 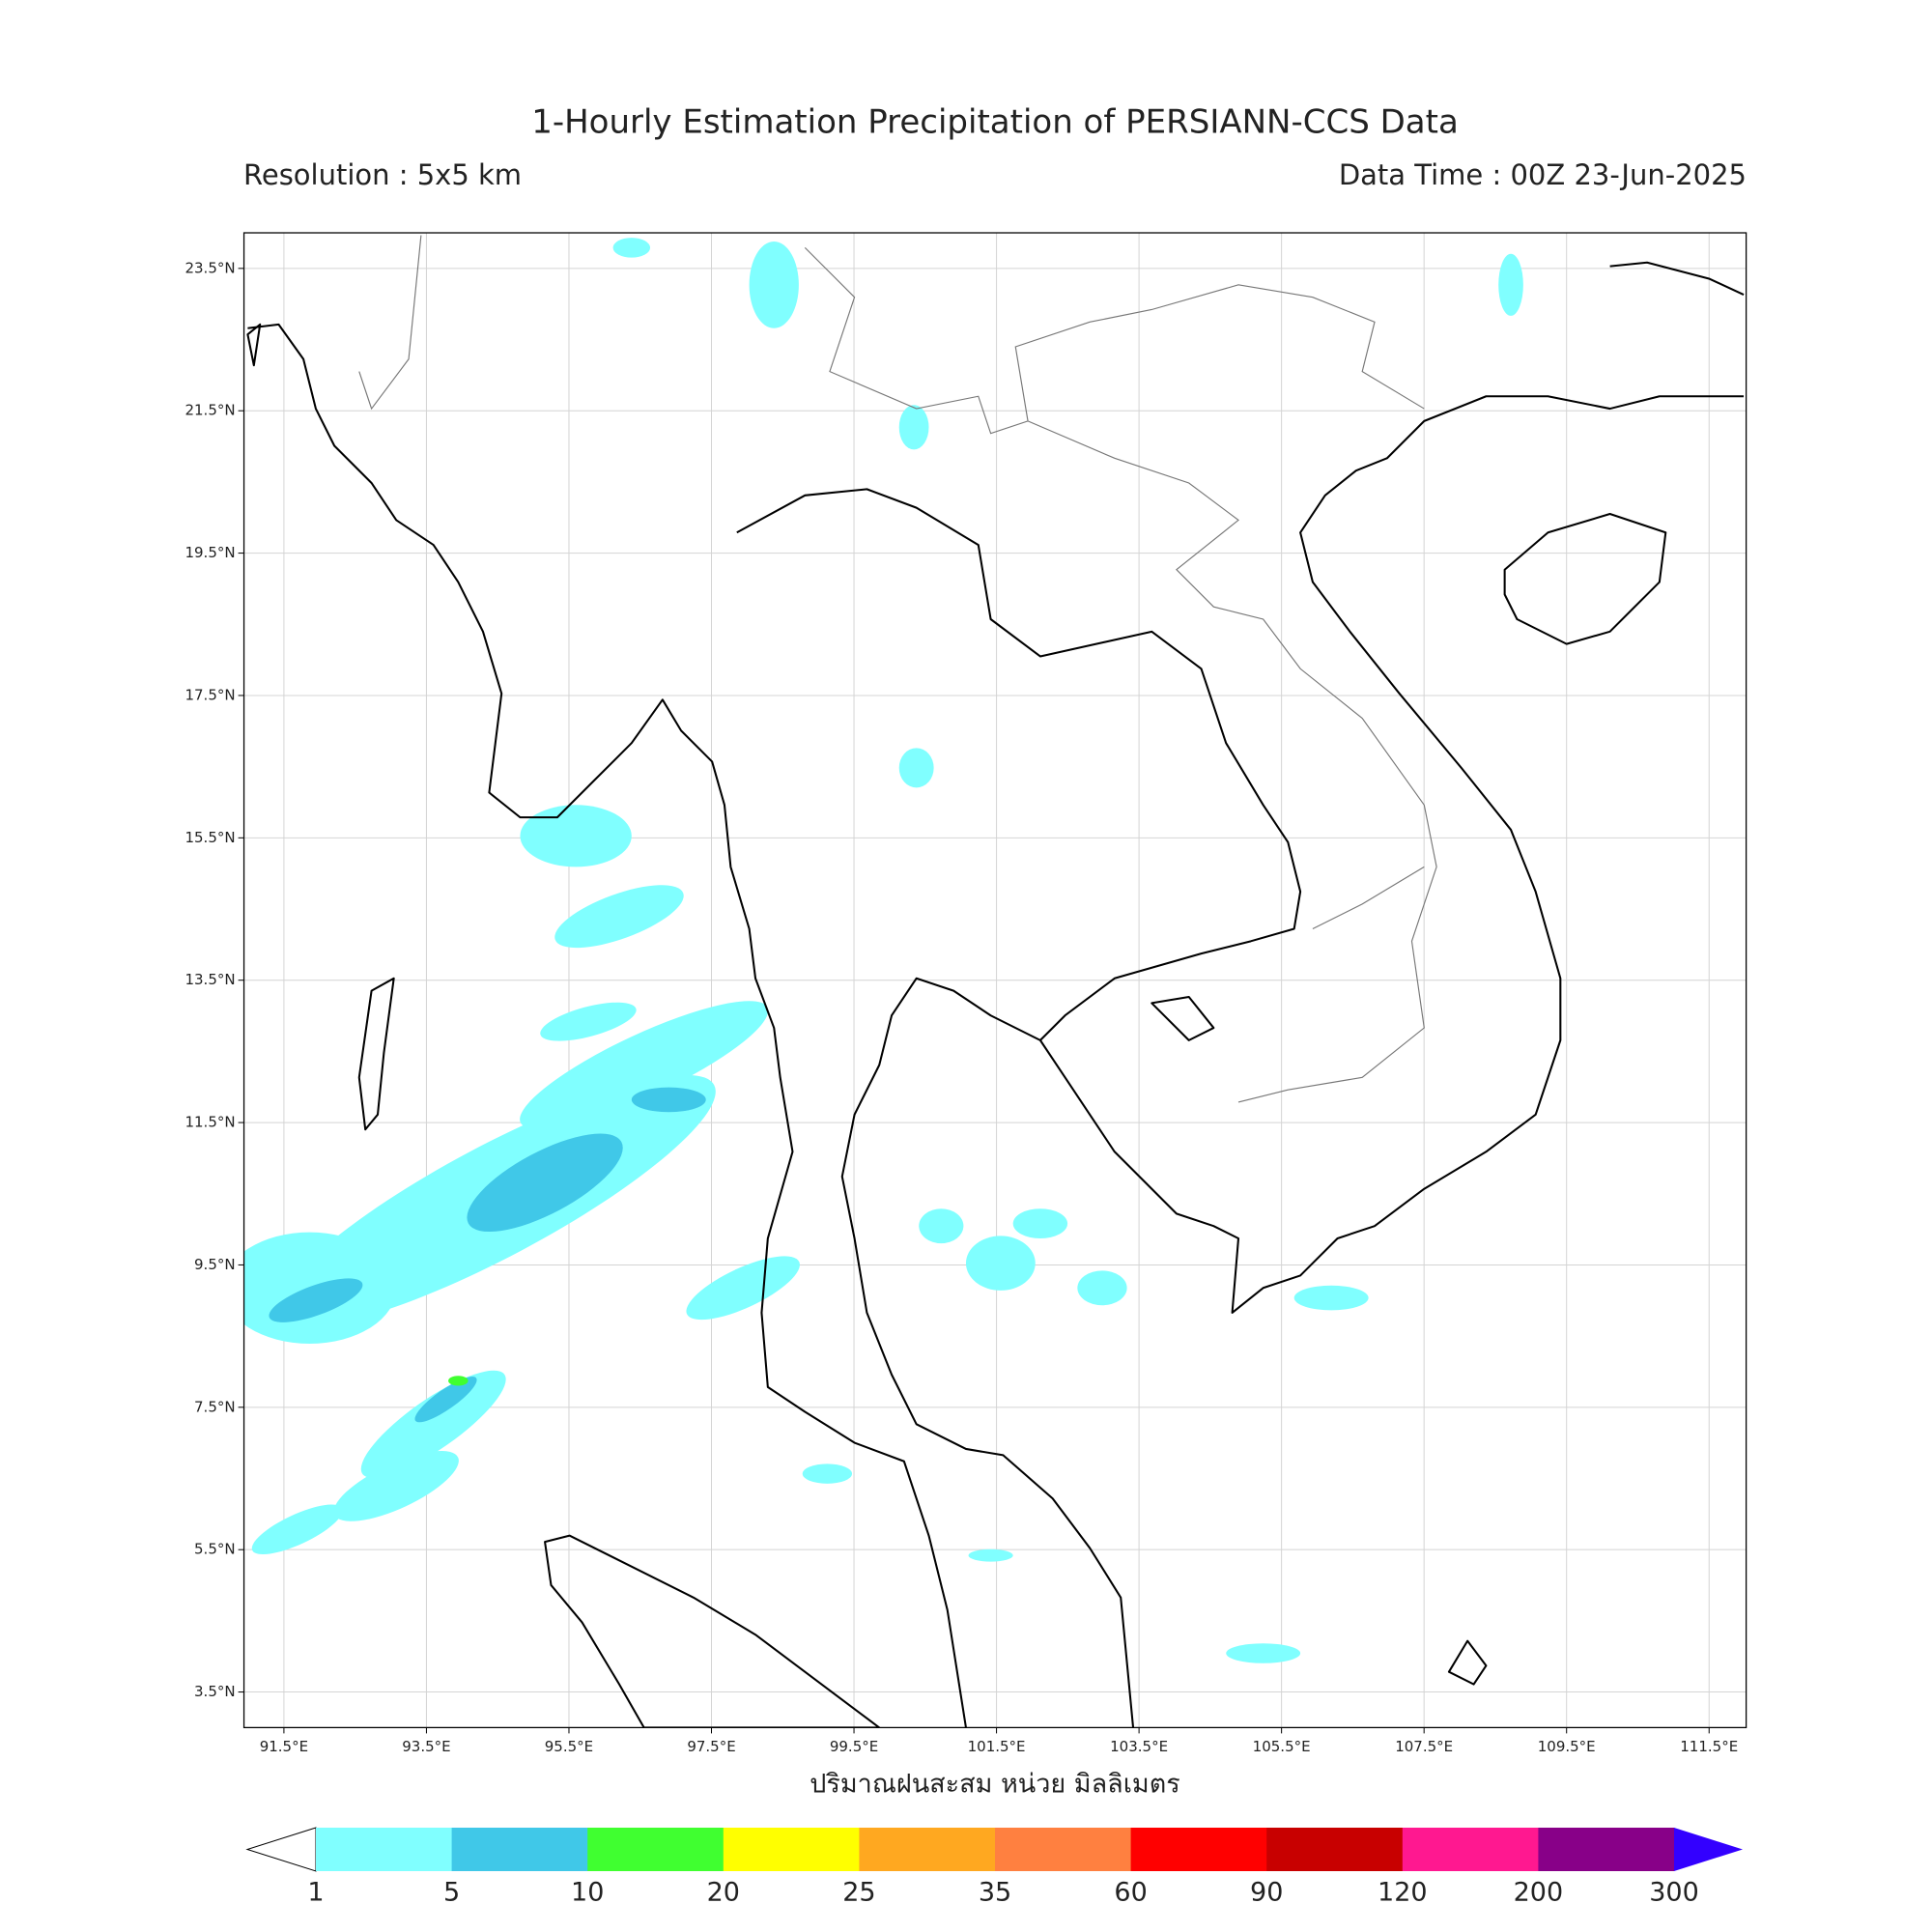 What do you see at coordinates (1424, 1746) in the screenshot?
I see `x-tick-label: 107.5°E` at bounding box center [1424, 1746].